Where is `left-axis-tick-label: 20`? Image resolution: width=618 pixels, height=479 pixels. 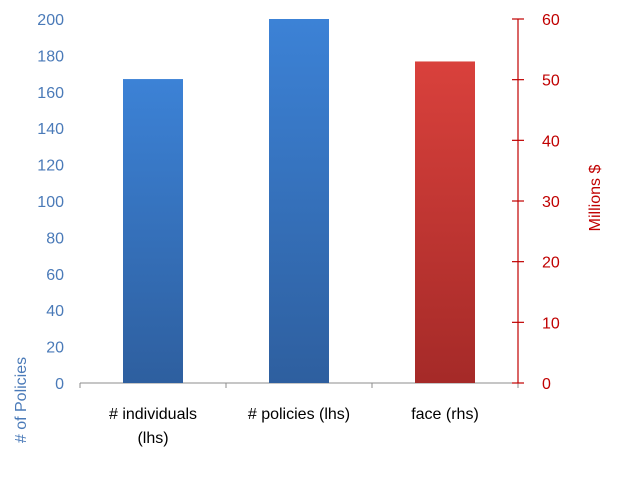
left-axis-tick-label: 20 is located at coordinates (55, 348).